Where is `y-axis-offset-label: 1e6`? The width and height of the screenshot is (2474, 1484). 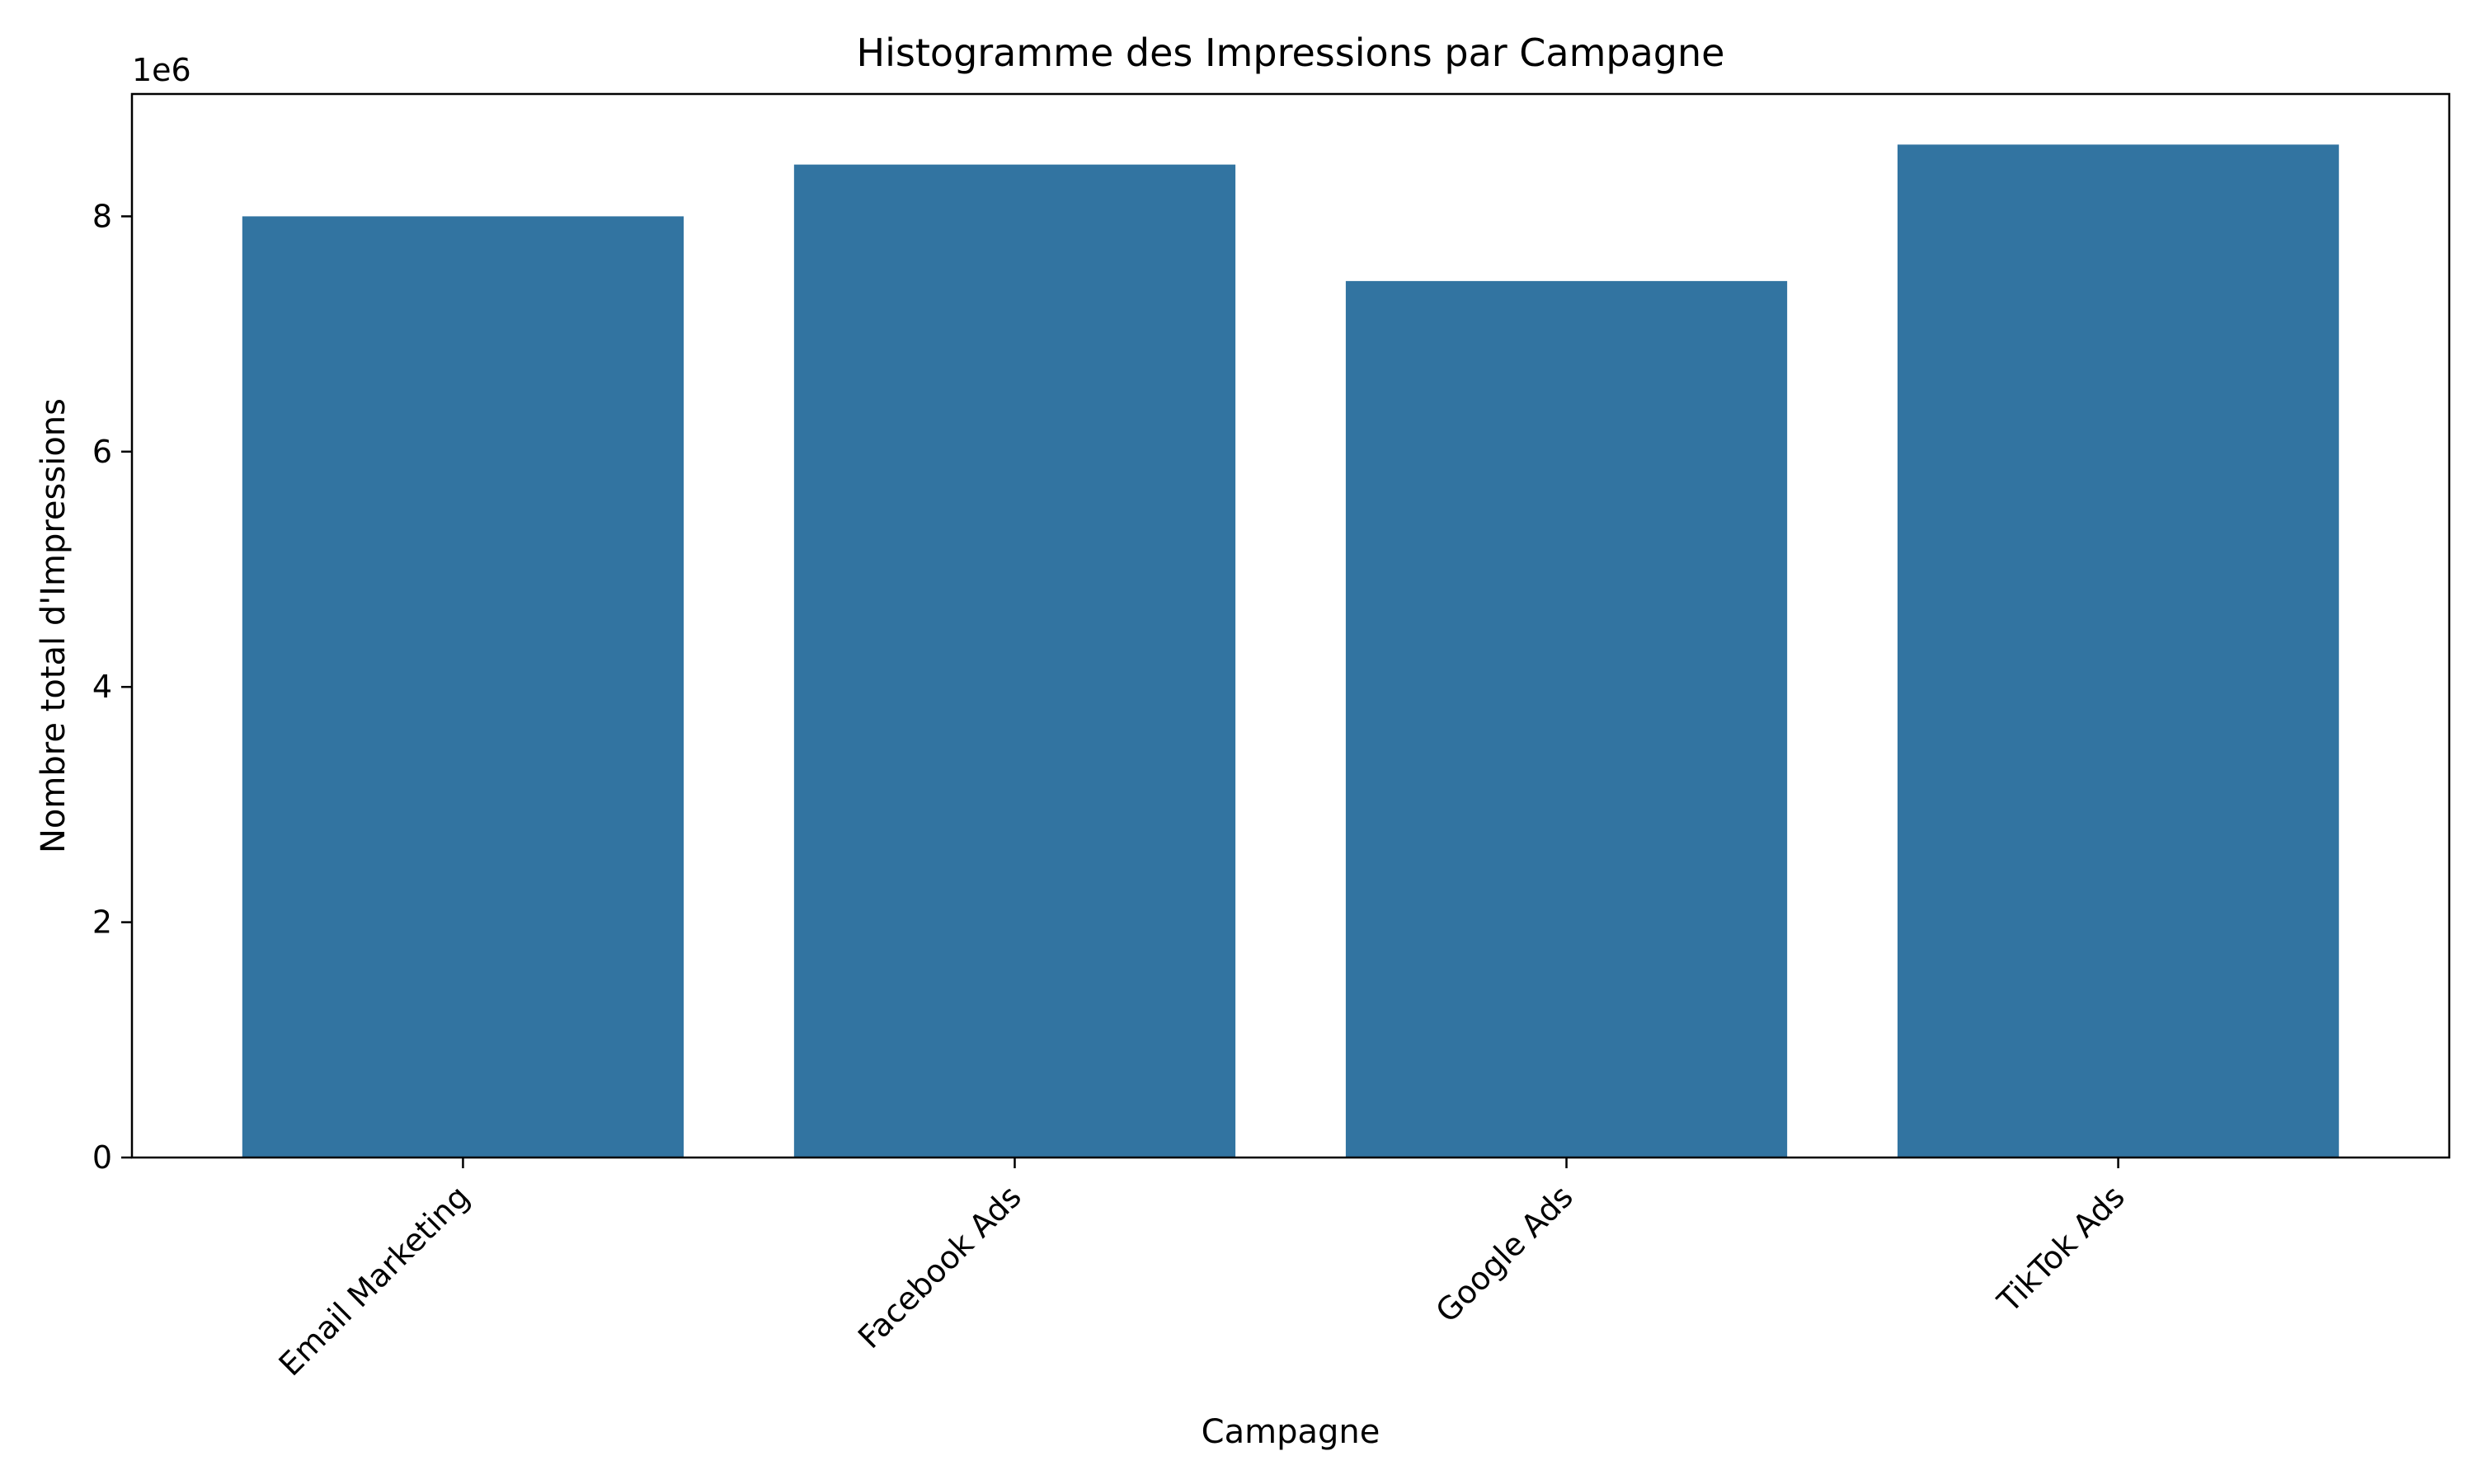 y-axis-offset-label: 1e6 is located at coordinates (161, 70).